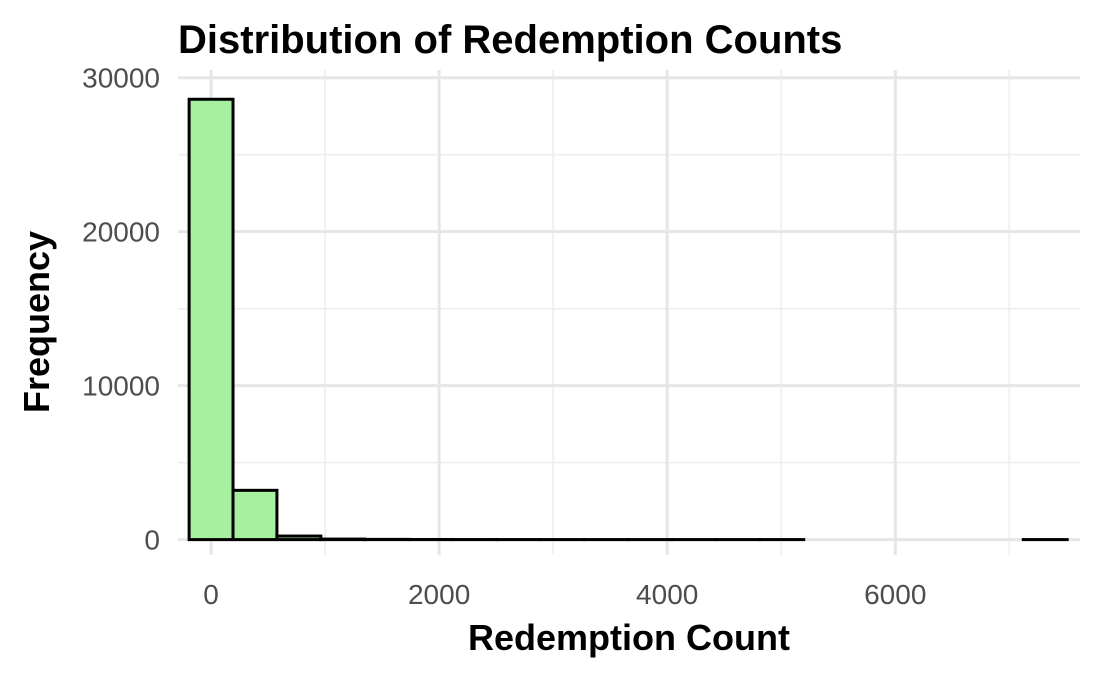  Describe the element at coordinates (121, 232) in the screenshot. I see `y-tick-label: 20000` at that location.